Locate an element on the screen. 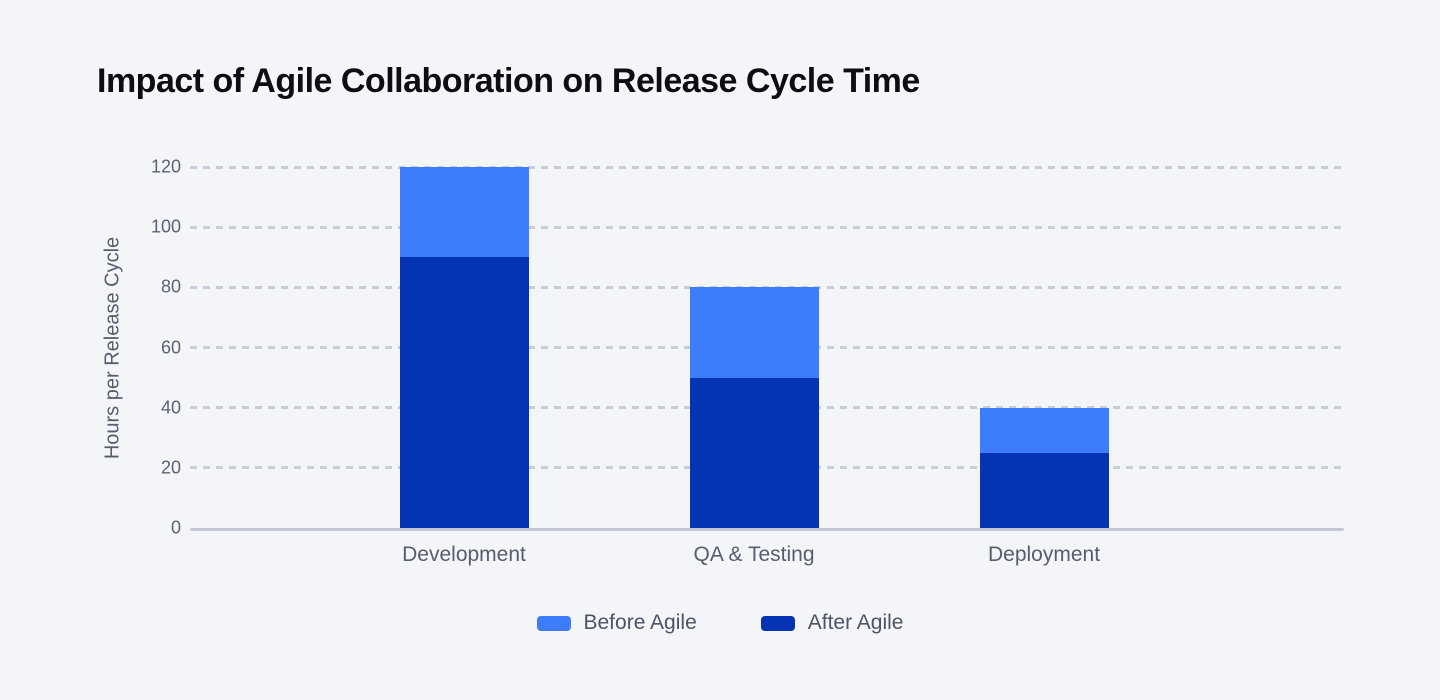 This screenshot has height=700, width=1440. y-tick-label-80: 80 is located at coordinates (170, 286).